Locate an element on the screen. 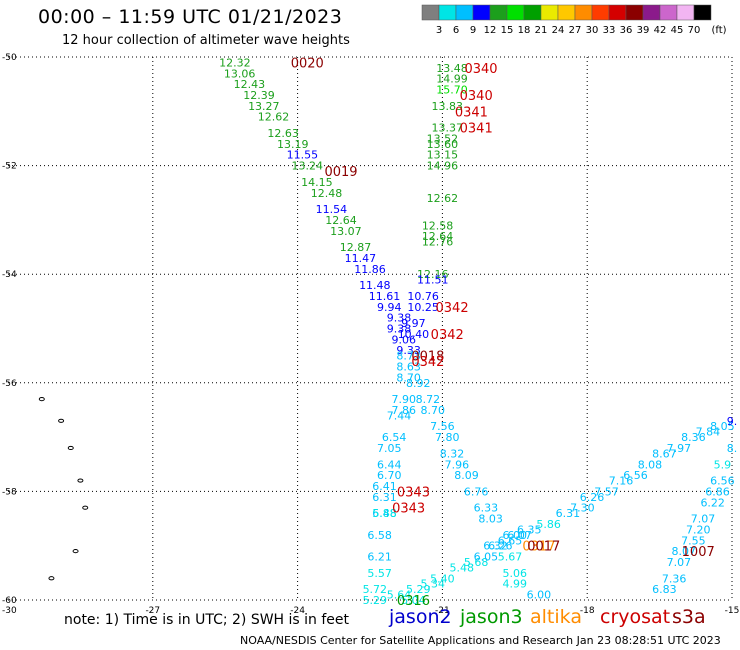  wave-height-point: 7.20 is located at coordinates (698, 529).